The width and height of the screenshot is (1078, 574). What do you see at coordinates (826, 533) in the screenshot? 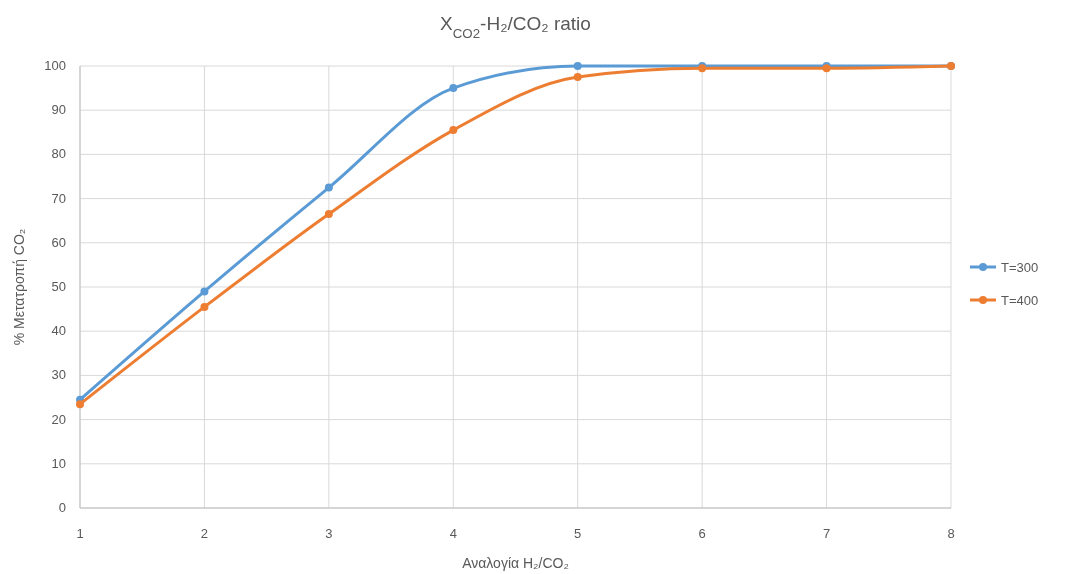
I see `x-tick-label: 7` at bounding box center [826, 533].